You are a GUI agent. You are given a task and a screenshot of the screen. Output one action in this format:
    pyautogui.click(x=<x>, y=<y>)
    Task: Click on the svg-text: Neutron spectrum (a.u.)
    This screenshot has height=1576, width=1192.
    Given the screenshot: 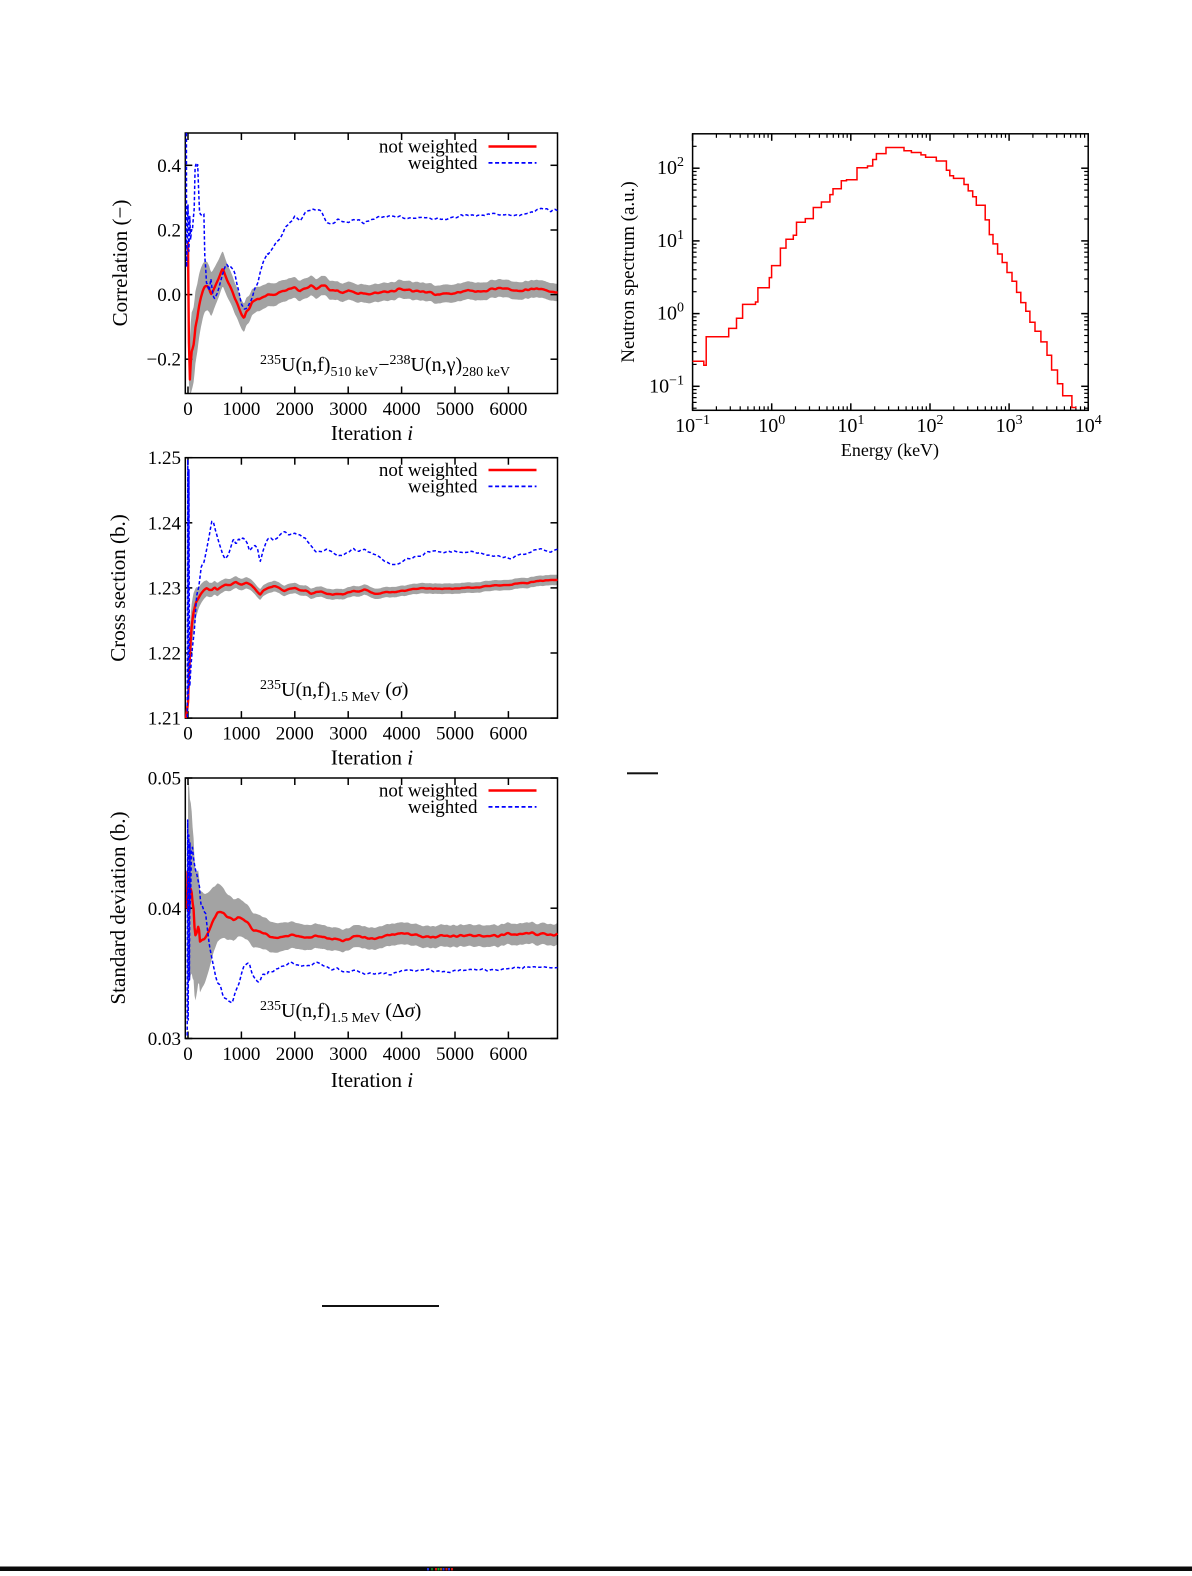 What is the action you would take?
    pyautogui.click(x=628, y=272)
    